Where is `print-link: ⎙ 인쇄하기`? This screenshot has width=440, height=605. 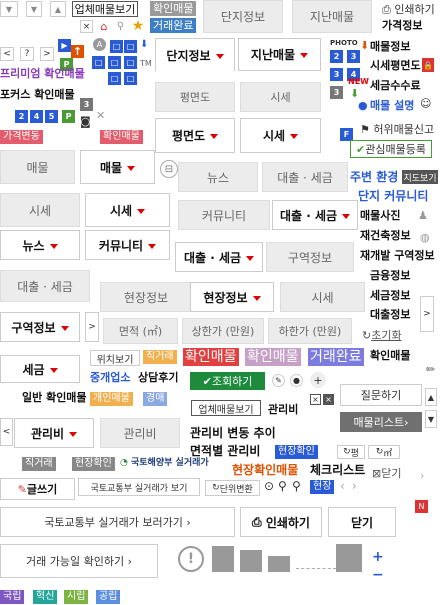 print-link: ⎙ 인쇄하기 is located at coordinates (408, 9).